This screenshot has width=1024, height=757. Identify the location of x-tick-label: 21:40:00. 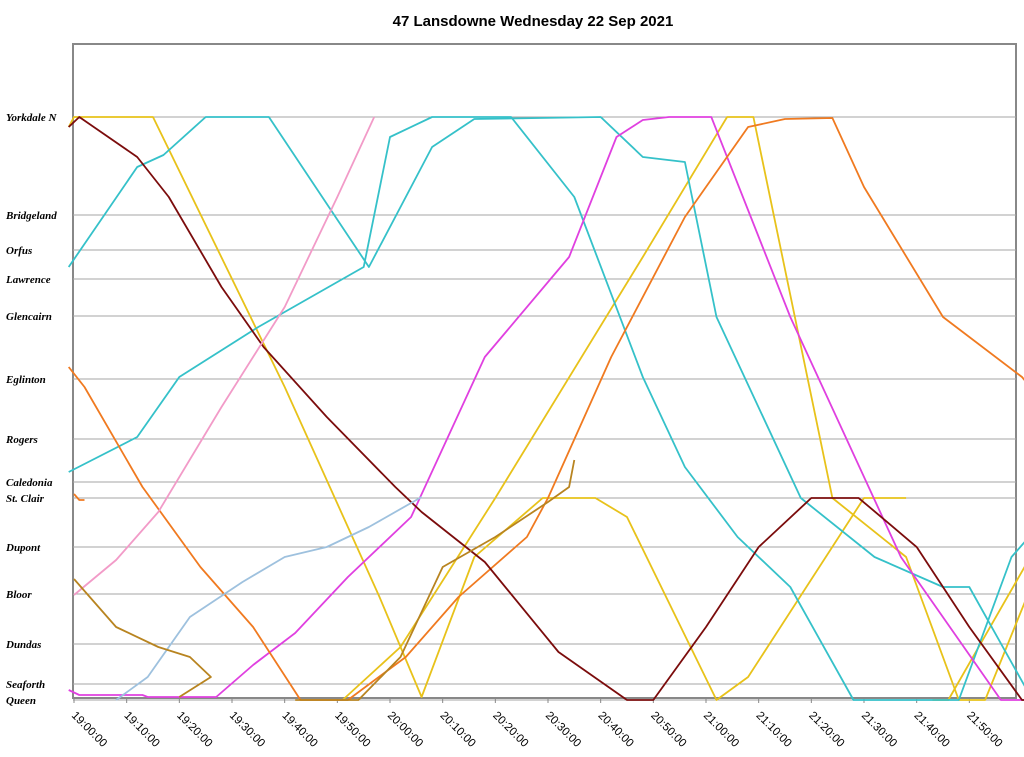
(932, 730).